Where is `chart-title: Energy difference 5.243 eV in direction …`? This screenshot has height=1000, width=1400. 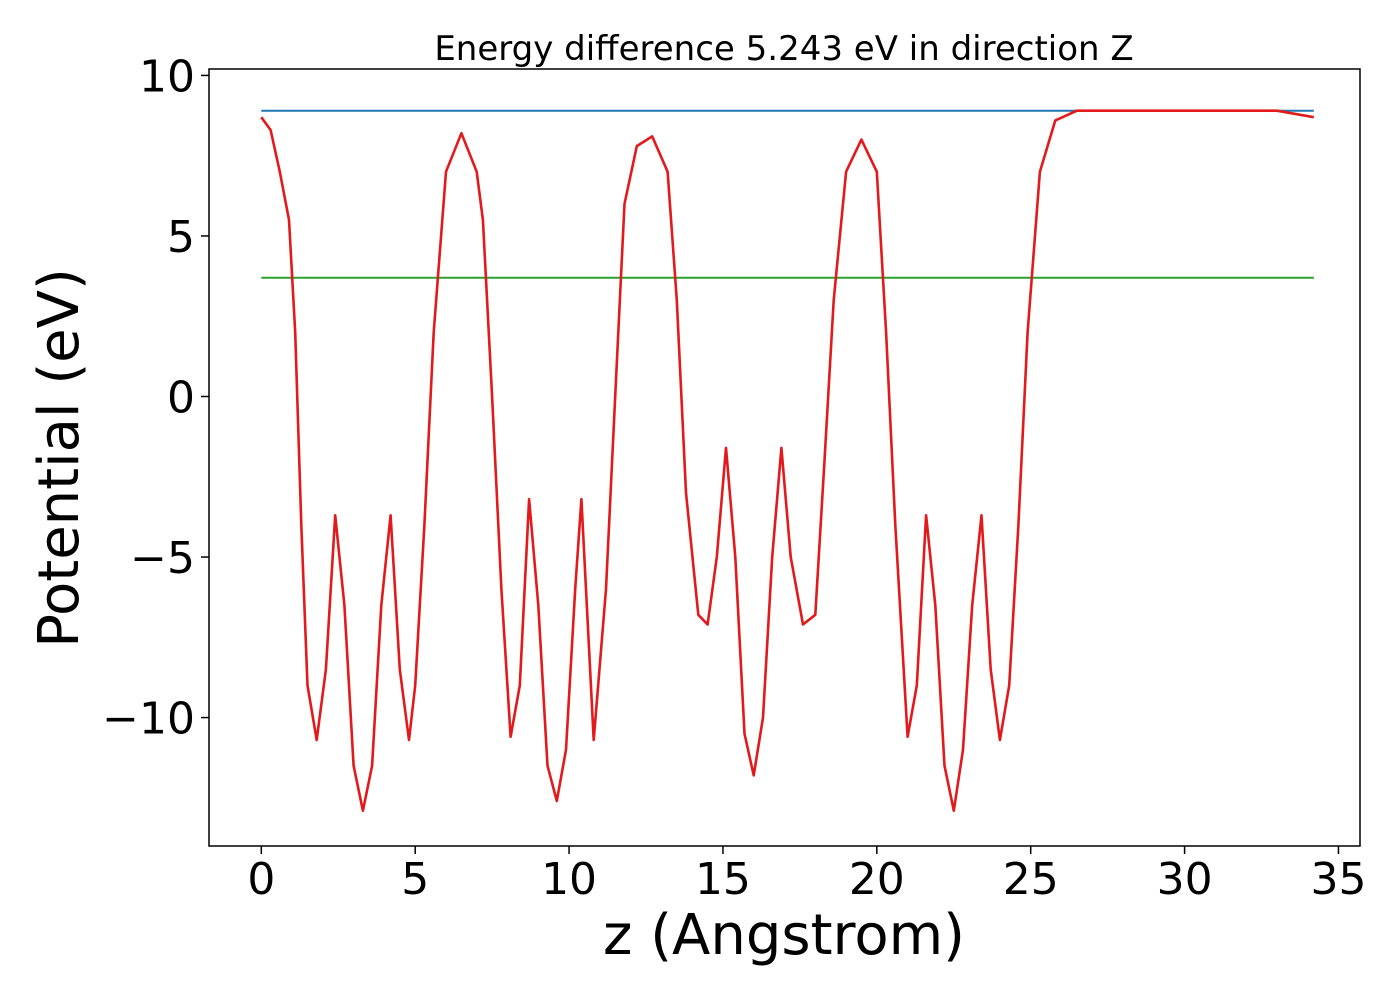
chart-title: Energy difference 5.243 eV in direction … is located at coordinates (783, 49).